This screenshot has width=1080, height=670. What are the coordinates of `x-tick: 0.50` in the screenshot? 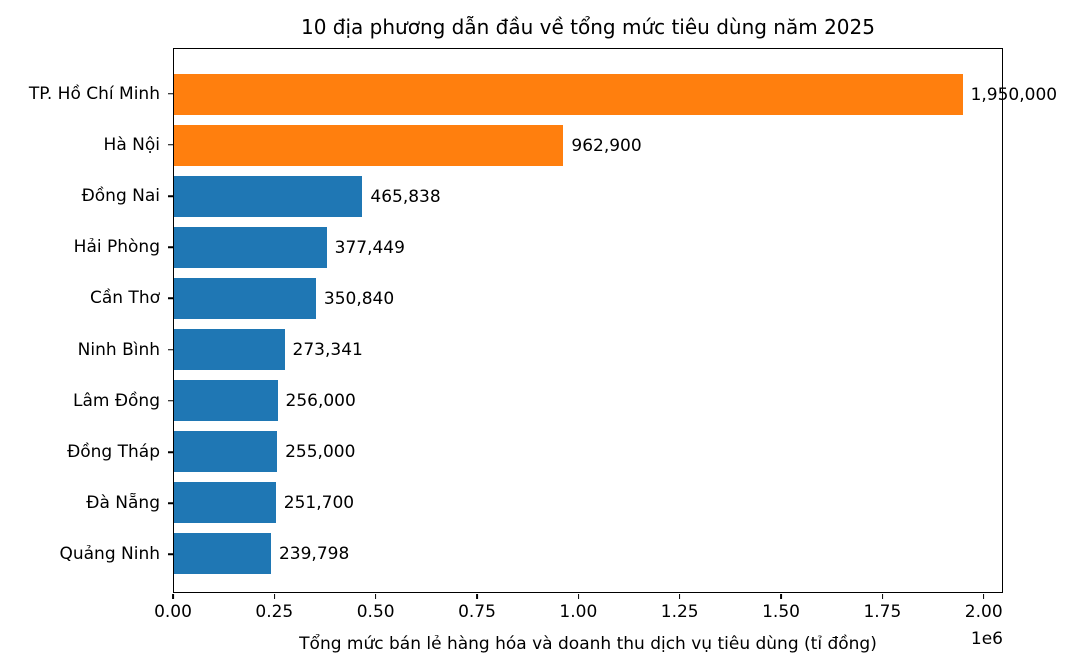 It's located at (376, 608).